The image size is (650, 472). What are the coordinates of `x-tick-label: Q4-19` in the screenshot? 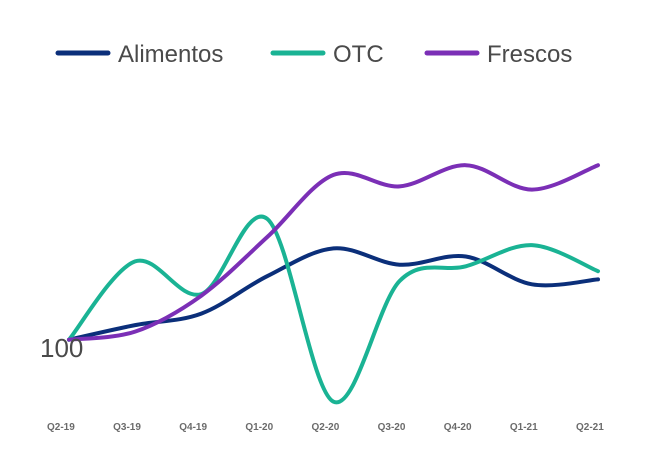 It's located at (193, 427).